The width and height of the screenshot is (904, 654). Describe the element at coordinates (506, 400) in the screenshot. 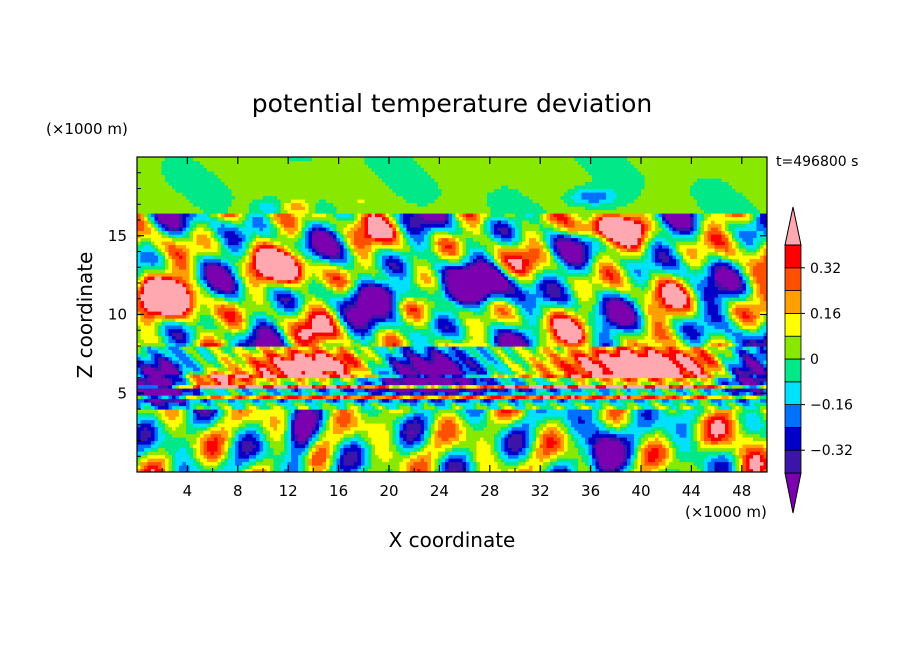

I see `field-cell-1968` at that location.